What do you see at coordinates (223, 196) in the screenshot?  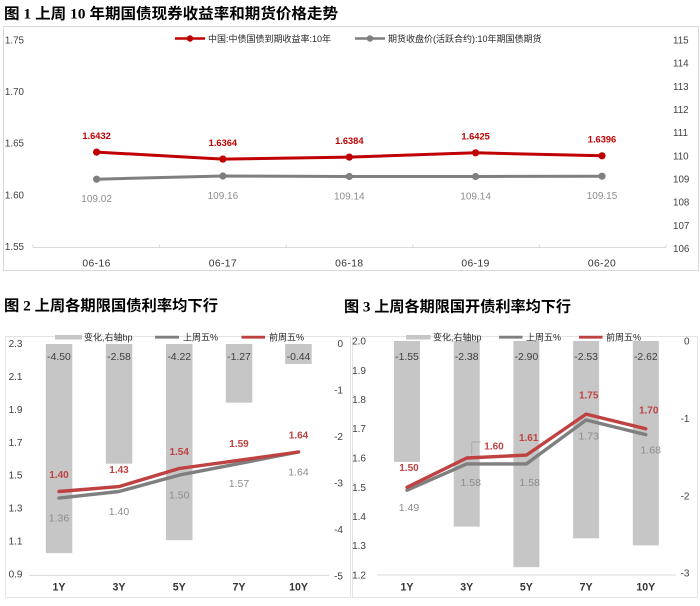 I see `svg-text: 109.16` at bounding box center [223, 196].